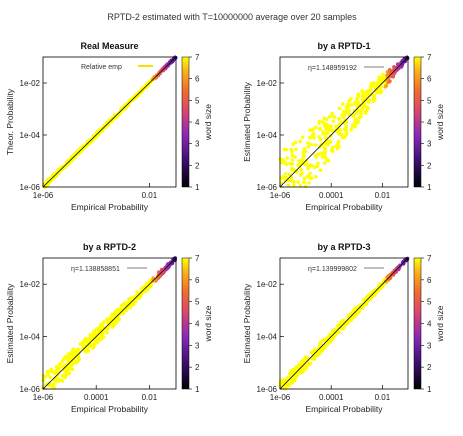 This screenshot has width=463, height=436. Describe the element at coordinates (429, 79) in the screenshot. I see `colorbar-tick-label: 6` at that location.